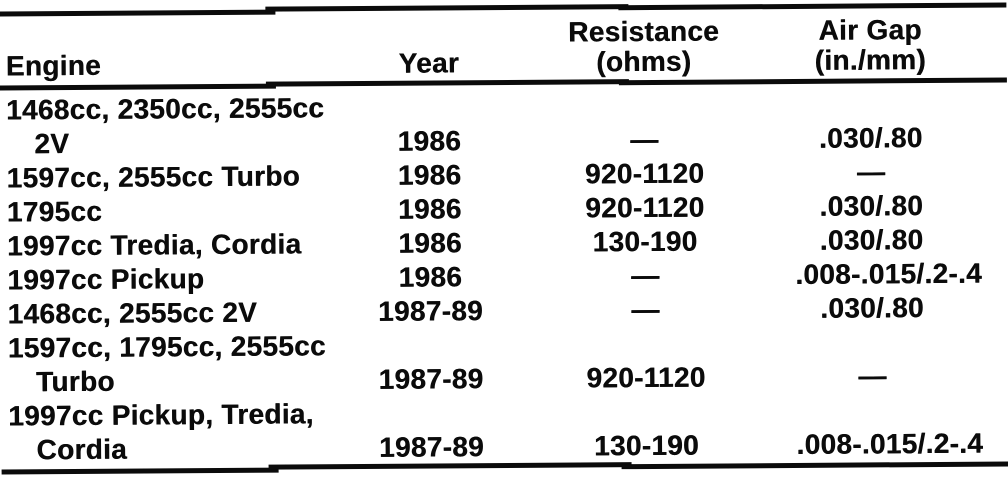 The height and width of the screenshot is (478, 1008). I want to click on engine-cell: 1597cc, 2555cc Turbo, so click(182, 177).